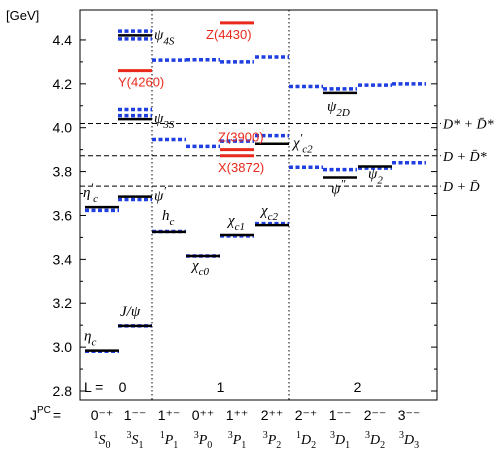 Image resolution: width=498 pixels, height=454 pixels. I want to click on y-tick-label: 3.2, so click(63, 303).